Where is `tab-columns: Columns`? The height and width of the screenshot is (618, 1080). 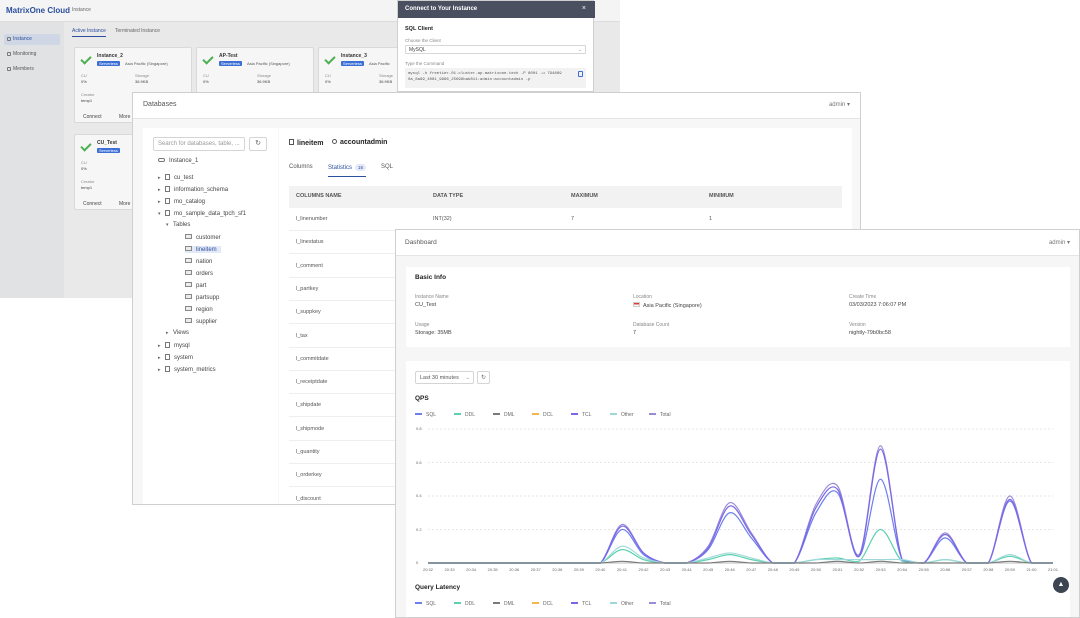
tab-columns: Columns is located at coordinates (301, 167).